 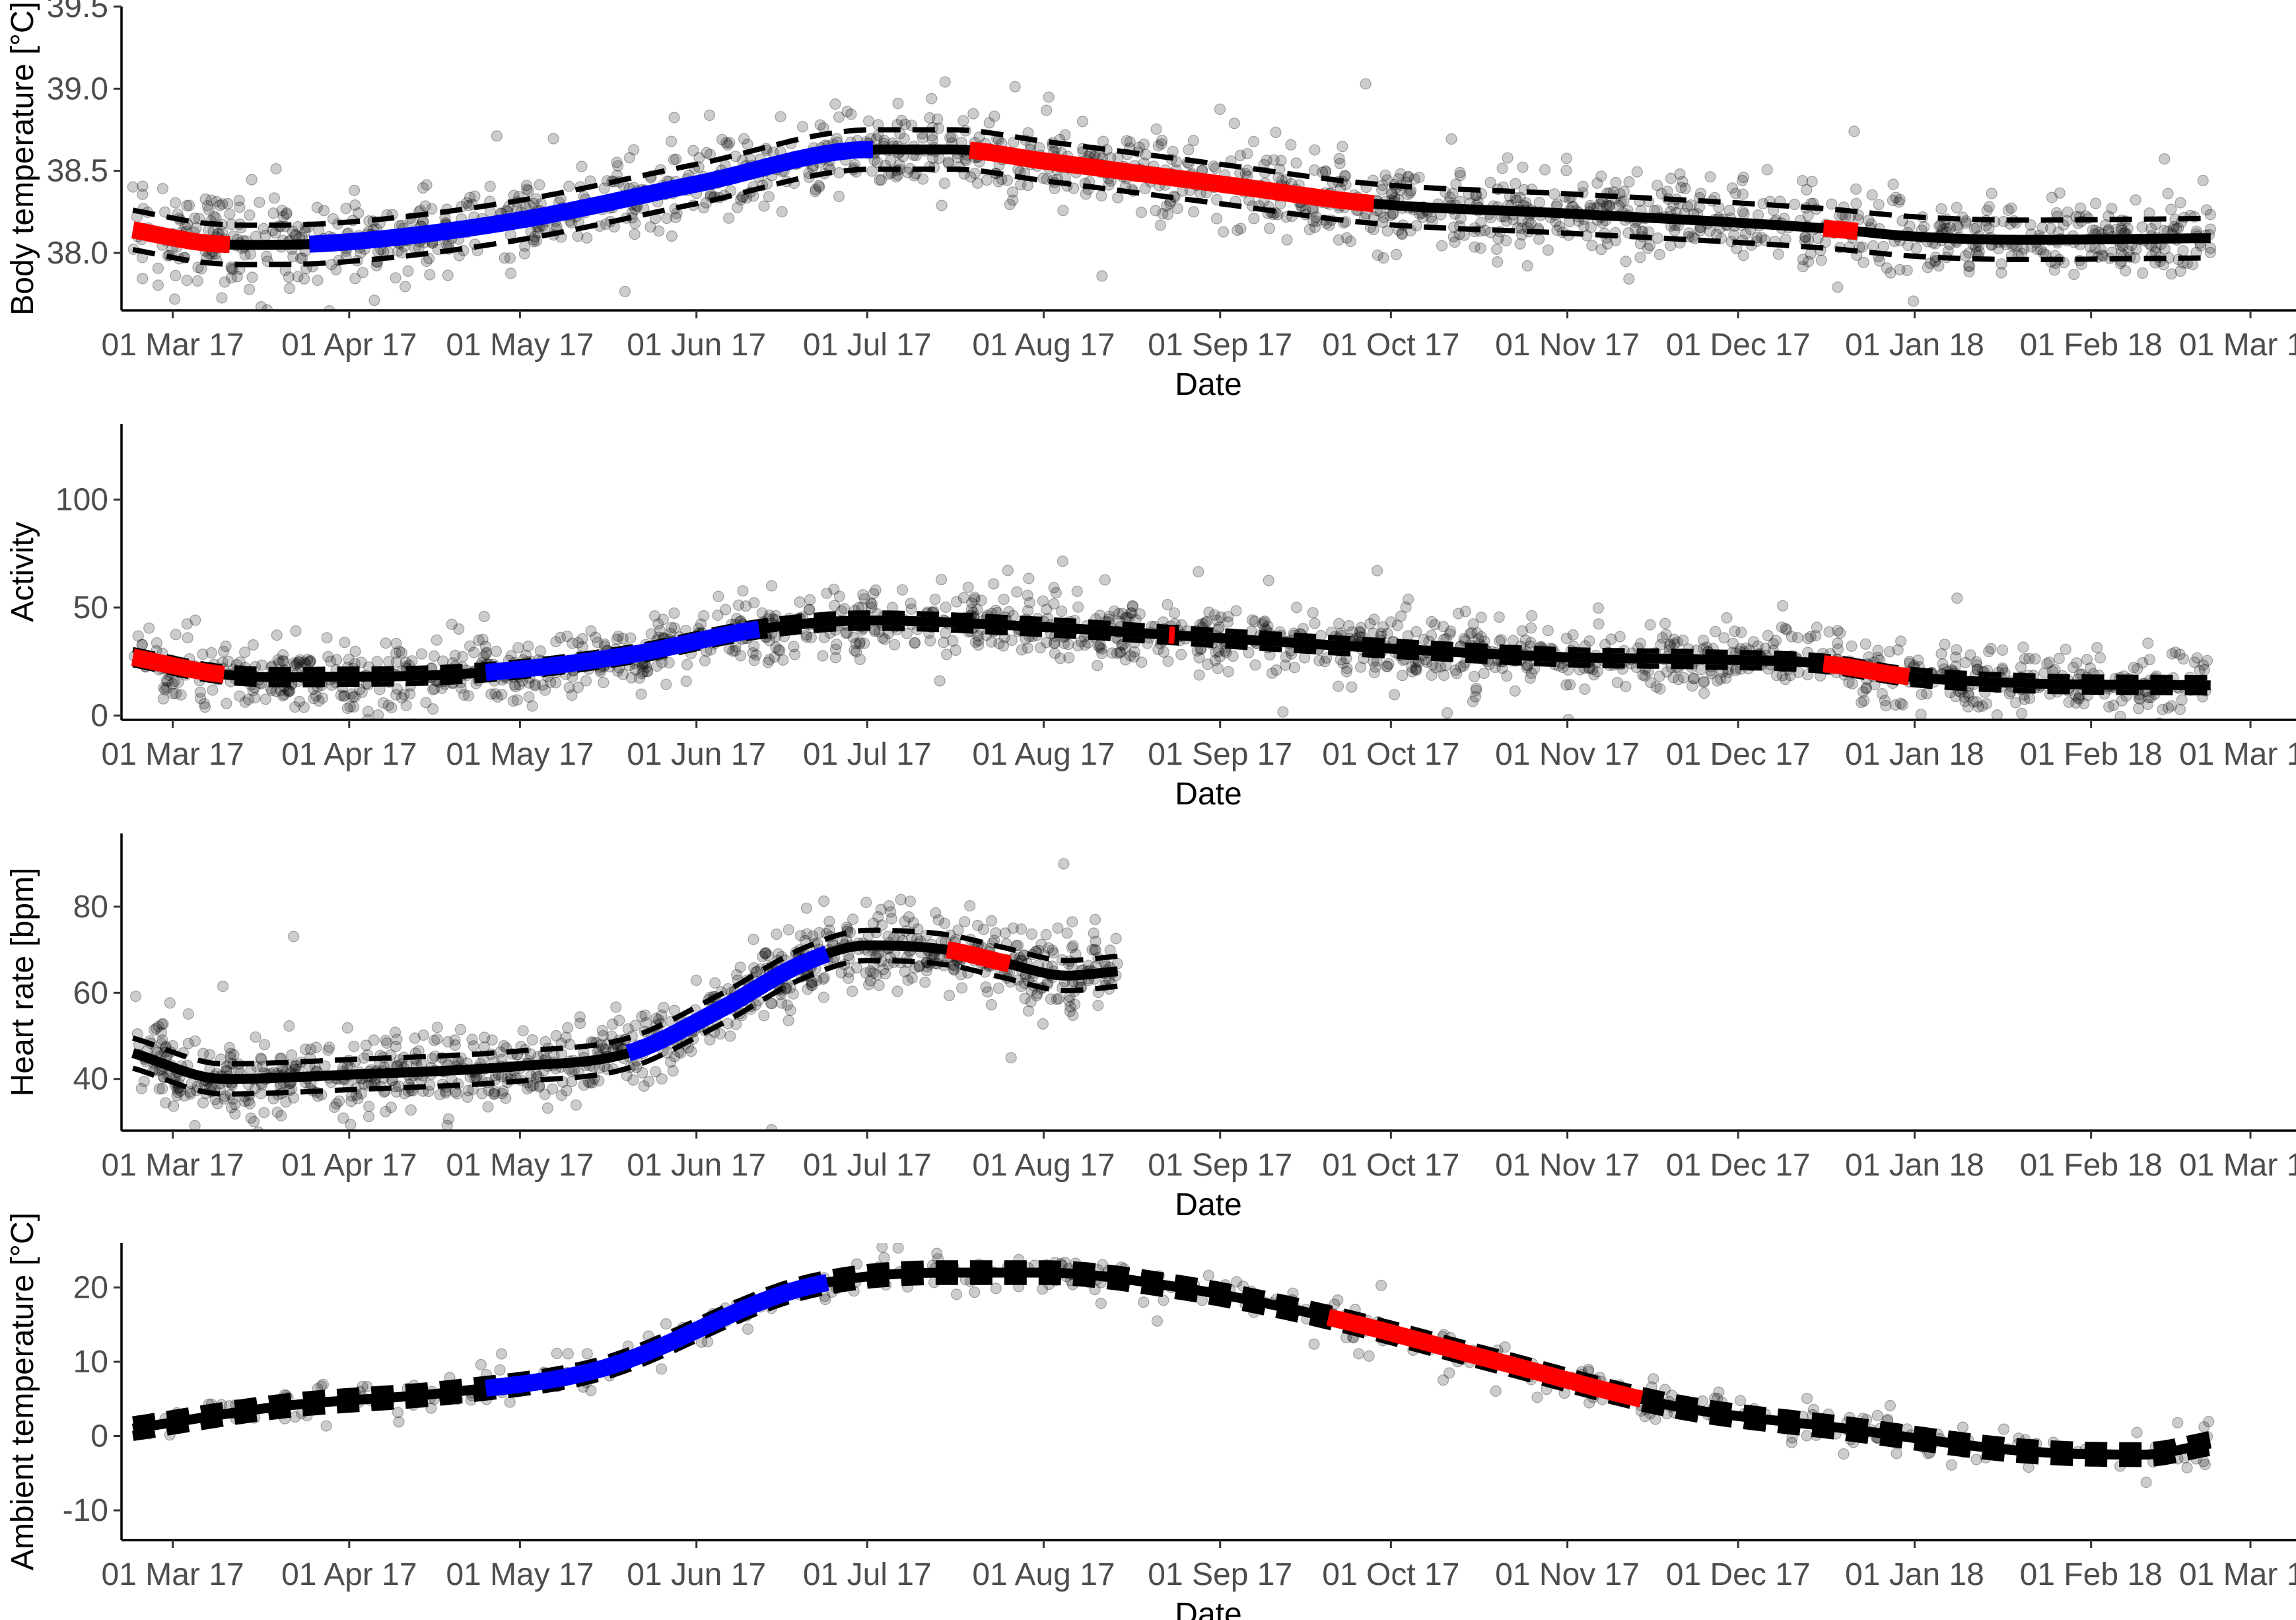 I want to click on x-tick-label: 01 Jul 17, so click(x=867, y=1575).